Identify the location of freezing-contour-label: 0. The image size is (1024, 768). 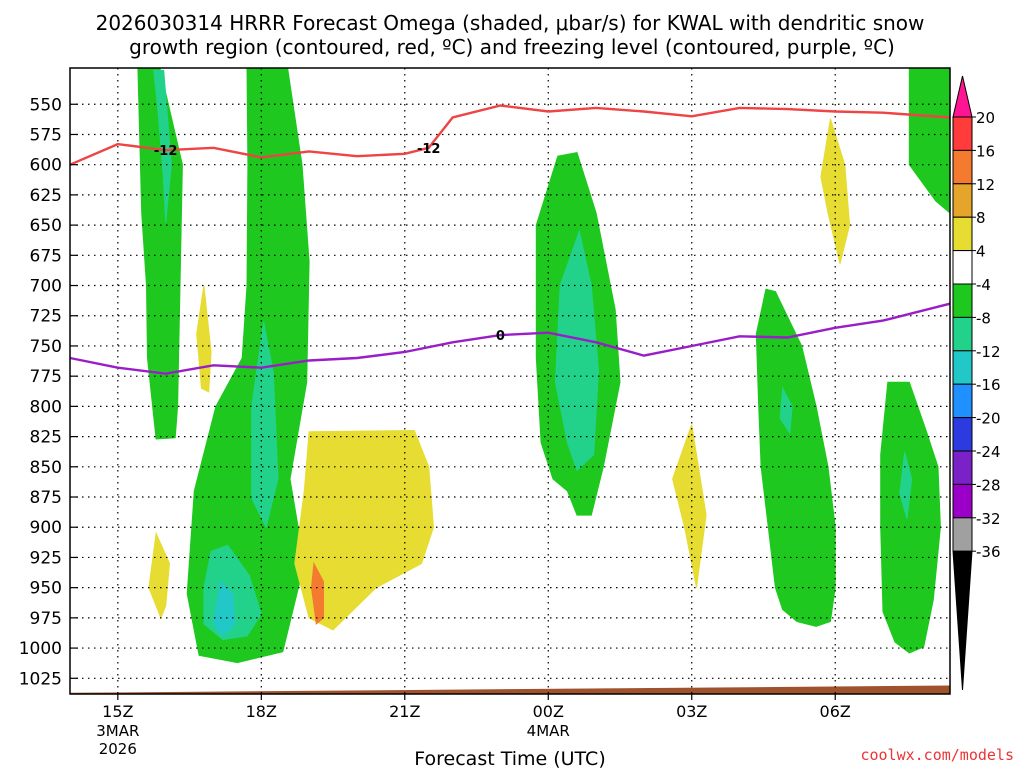
(500, 336).